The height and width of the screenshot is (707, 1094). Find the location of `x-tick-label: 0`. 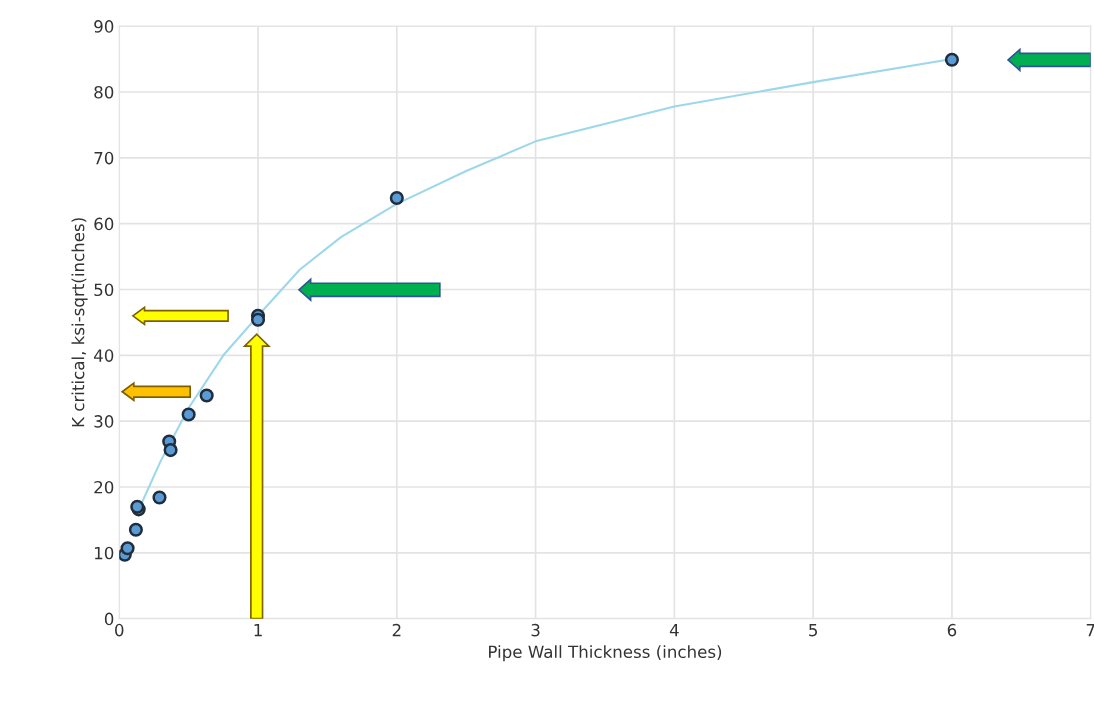

x-tick-label: 0 is located at coordinates (119, 630).